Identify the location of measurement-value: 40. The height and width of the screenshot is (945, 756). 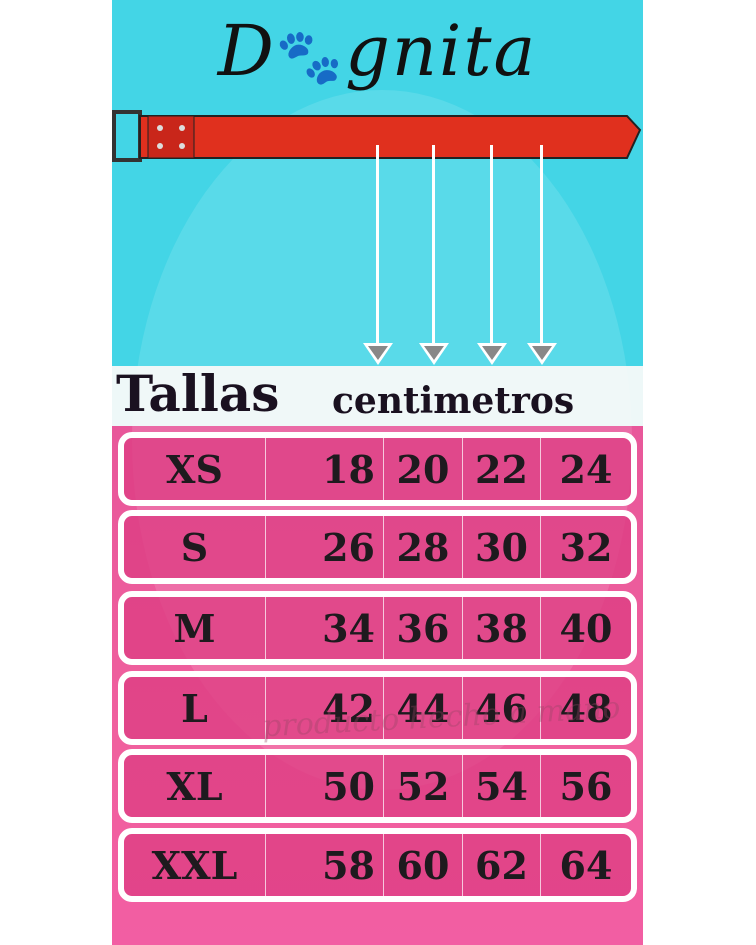
(586, 628).